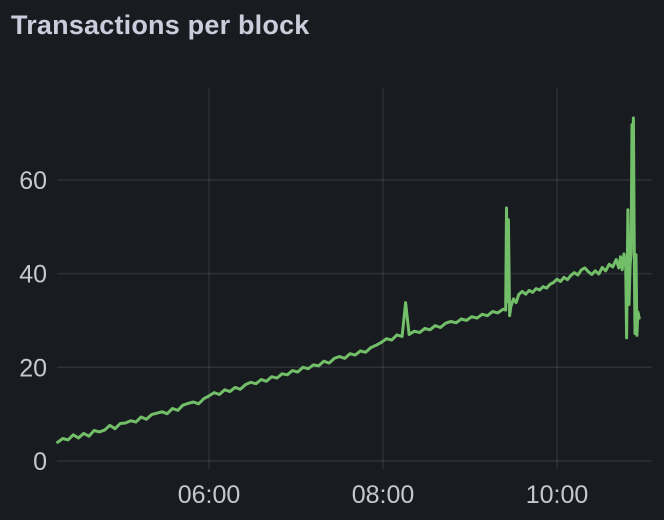 This screenshot has height=520, width=664. Describe the element at coordinates (40, 462) in the screenshot. I see `y-axis-tick-label: 0` at that location.